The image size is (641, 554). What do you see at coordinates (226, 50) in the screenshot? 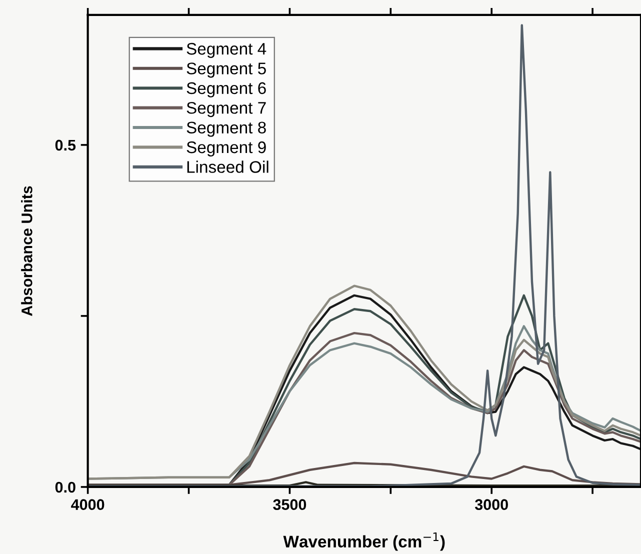
I see `legend-label: Segment 4` at bounding box center [226, 50].